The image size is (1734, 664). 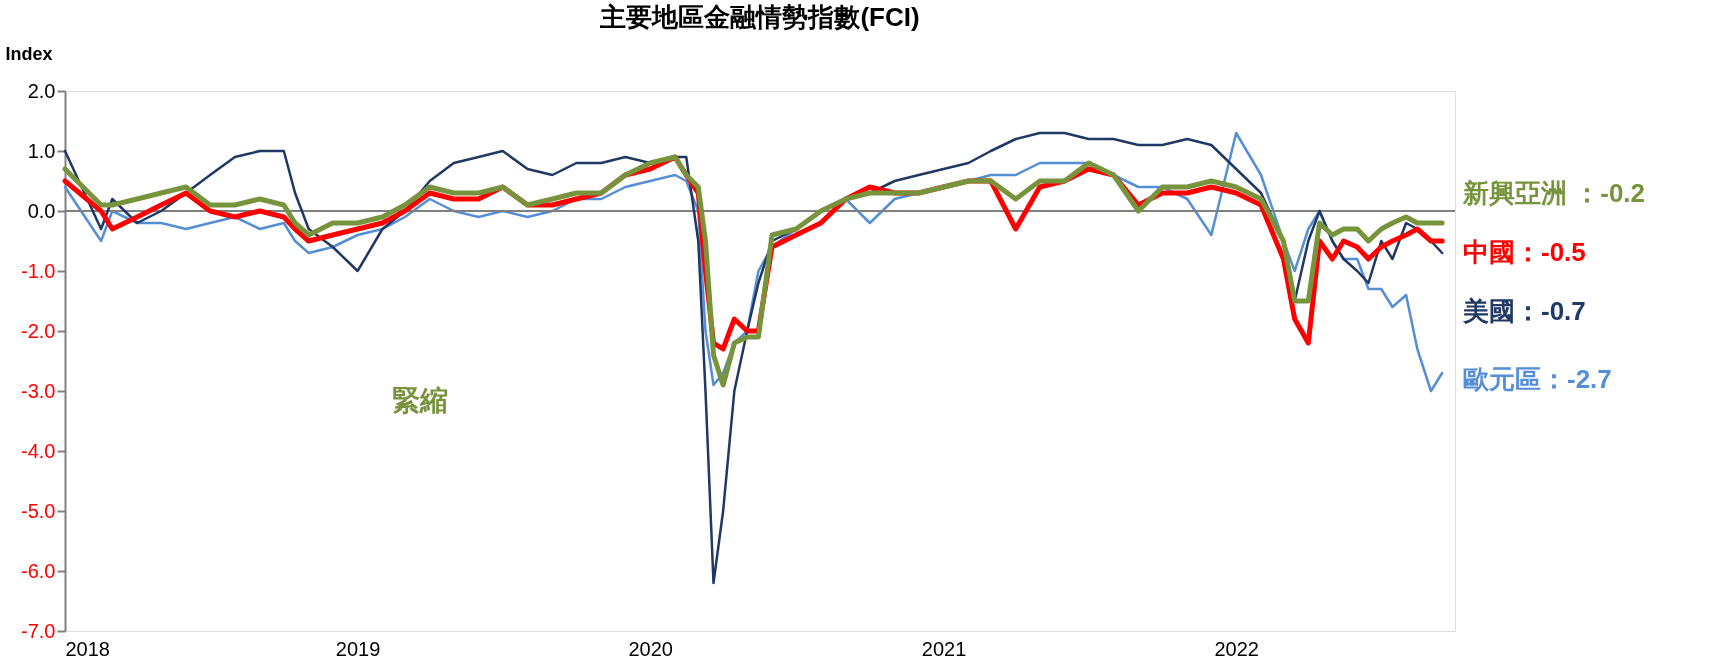 What do you see at coordinates (650, 648) in the screenshot?
I see `x-tick-label: 2020` at bounding box center [650, 648].